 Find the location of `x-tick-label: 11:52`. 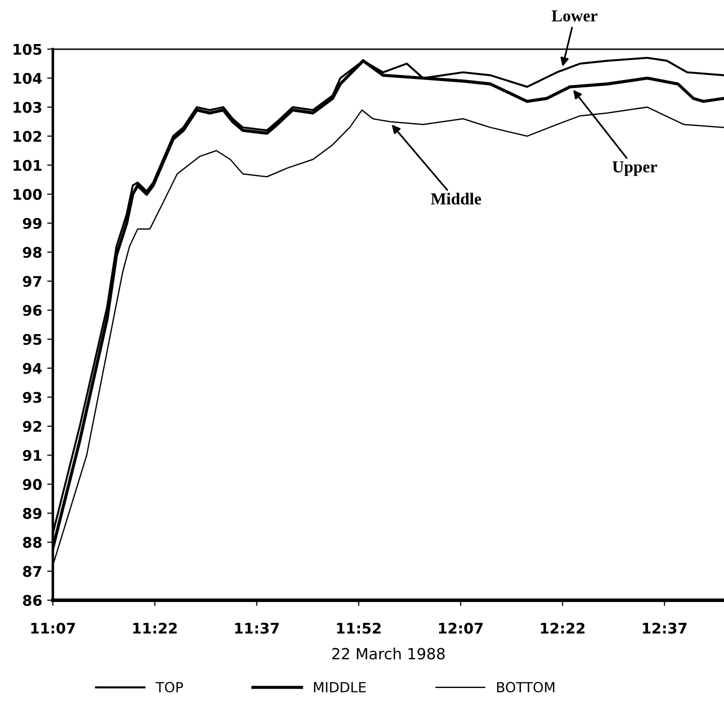

x-tick-label: 11:52 is located at coordinates (359, 628).